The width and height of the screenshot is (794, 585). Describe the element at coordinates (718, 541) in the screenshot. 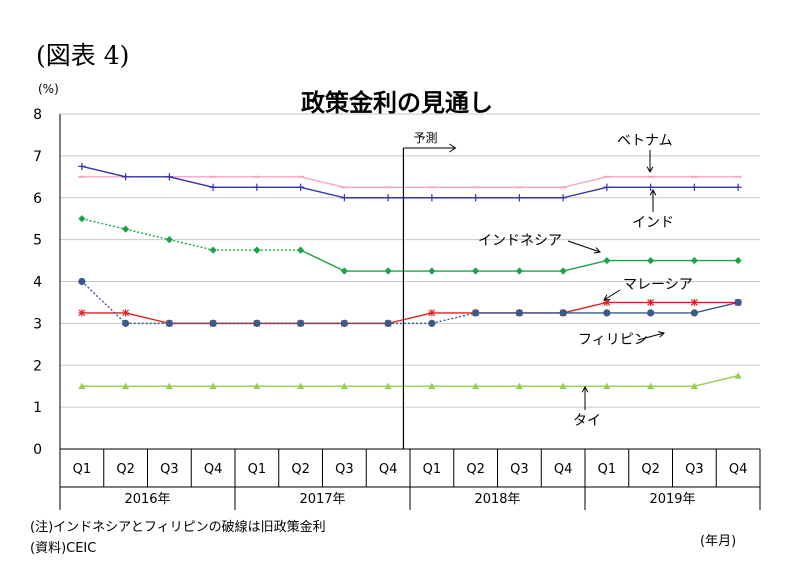

I see `x-axis-unit: (年月)` at that location.